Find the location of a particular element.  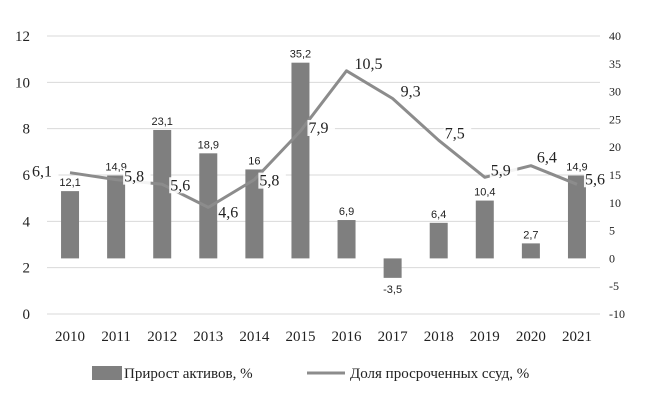

right-axis: -10 -5 0 5 10 15 20 25 30 35 40 is located at coordinates (617, 175).